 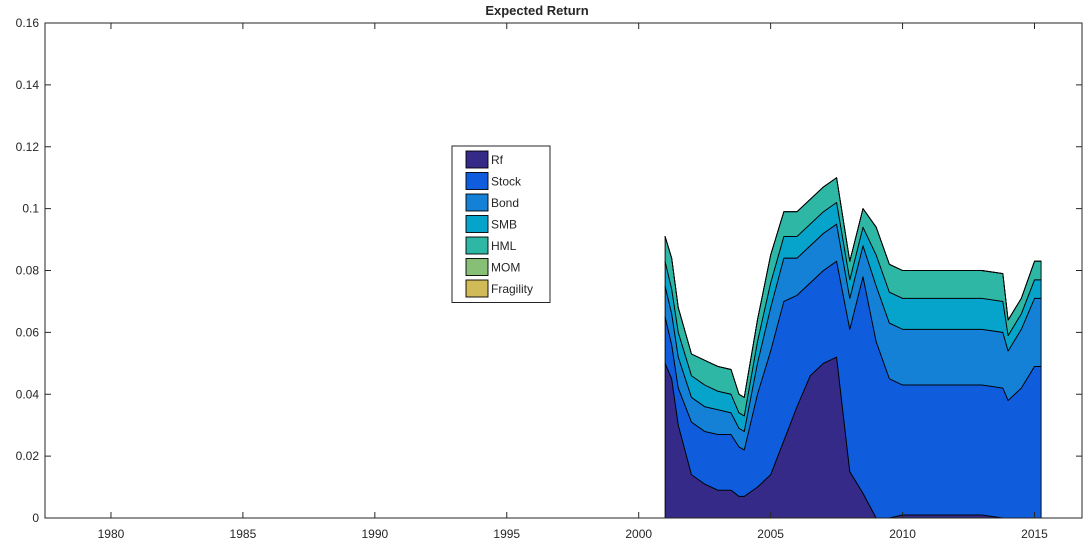 I want to click on y-tick-label: 0.16, so click(x=28, y=23).